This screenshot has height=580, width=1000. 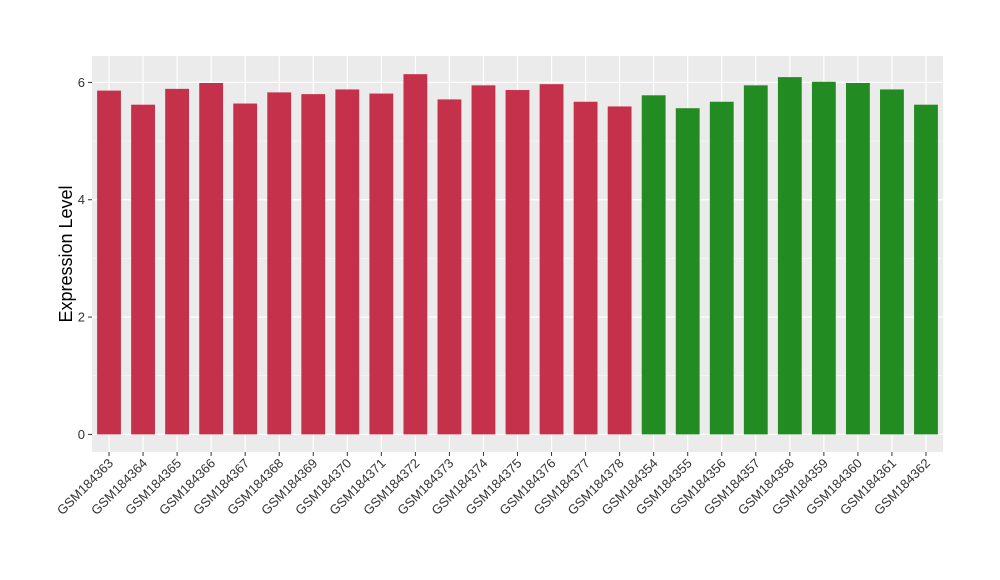 What do you see at coordinates (66, 253) in the screenshot?
I see `y-axis-title: Expression Level` at bounding box center [66, 253].